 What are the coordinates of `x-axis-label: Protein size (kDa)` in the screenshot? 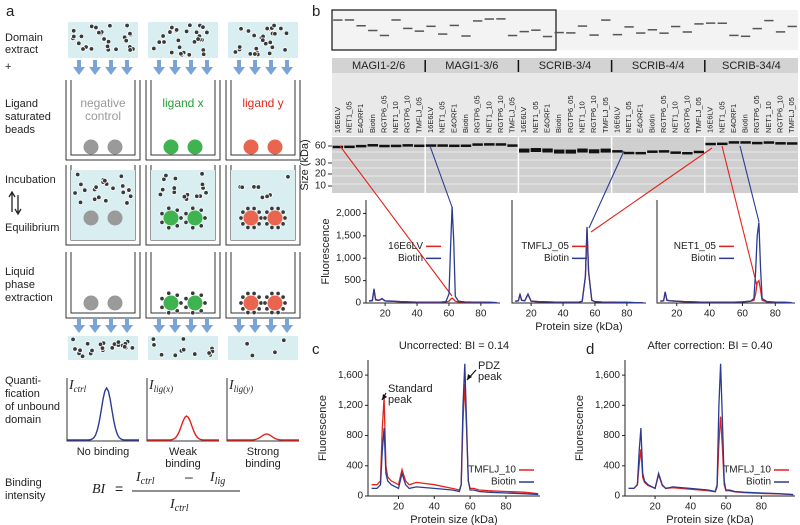 It's located at (709, 519).